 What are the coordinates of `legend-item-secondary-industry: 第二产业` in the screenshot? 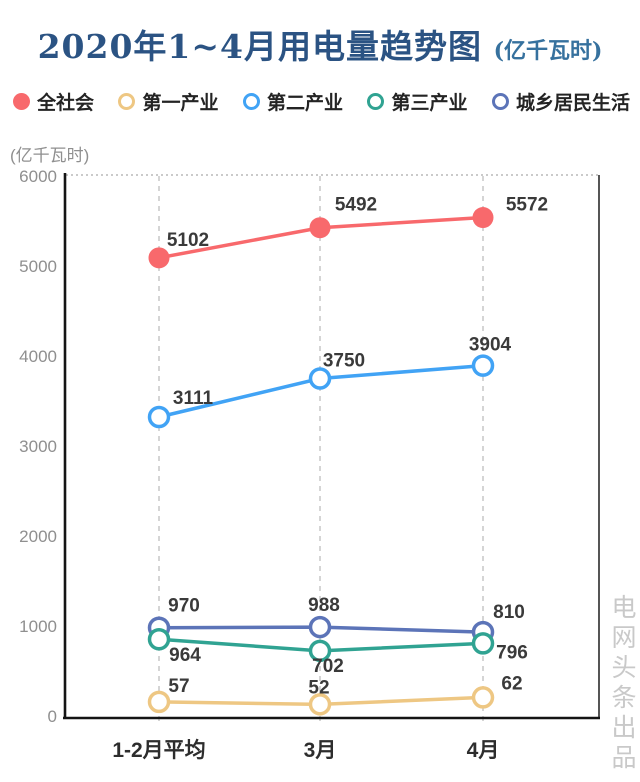 It's located at (292, 101).